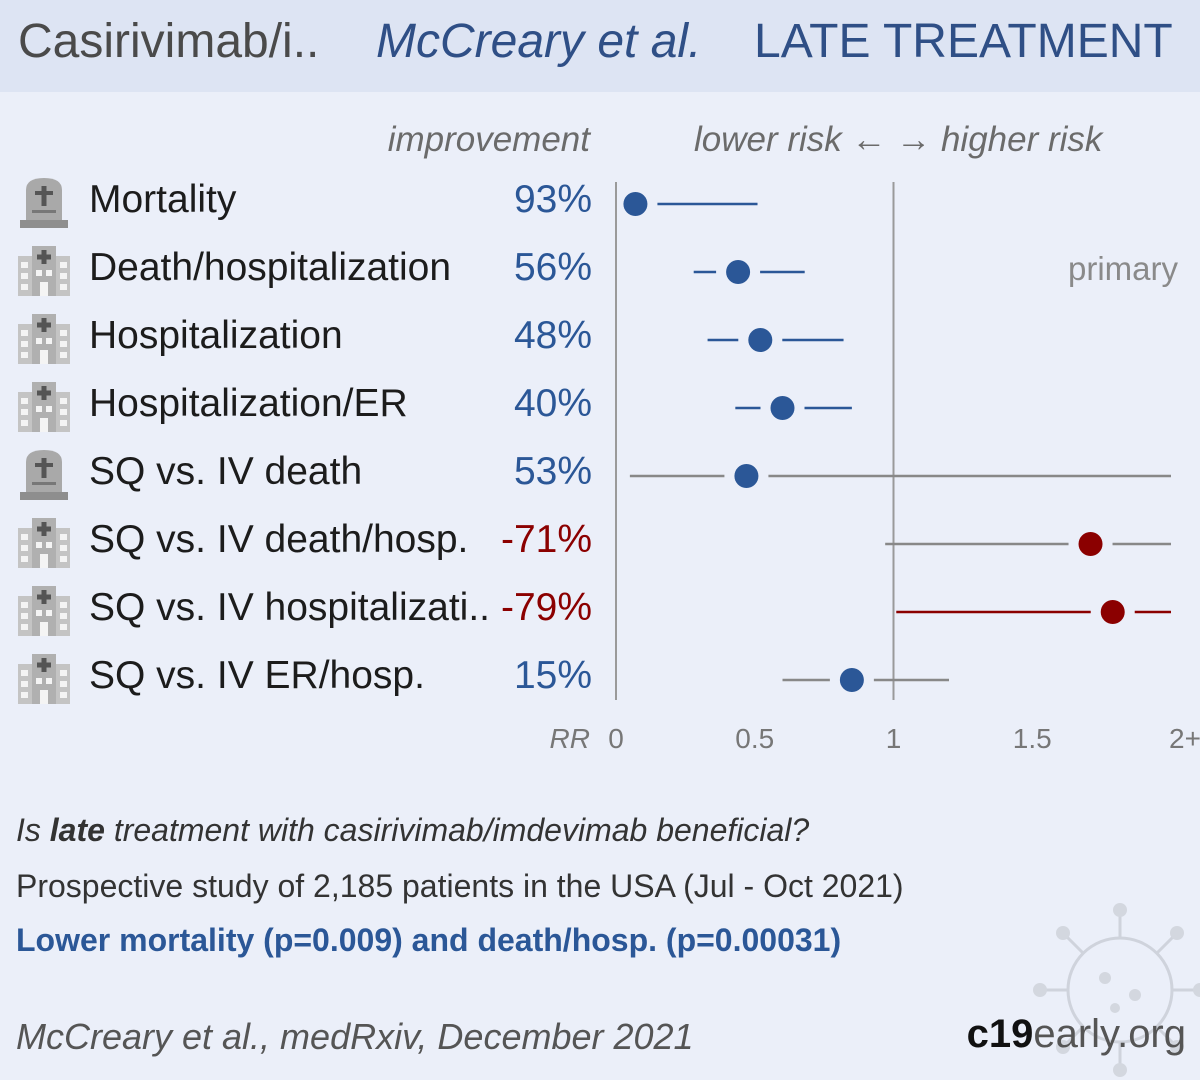 This screenshot has width=1200, height=1080. I want to click on improvement-value: 15%, so click(552, 675).